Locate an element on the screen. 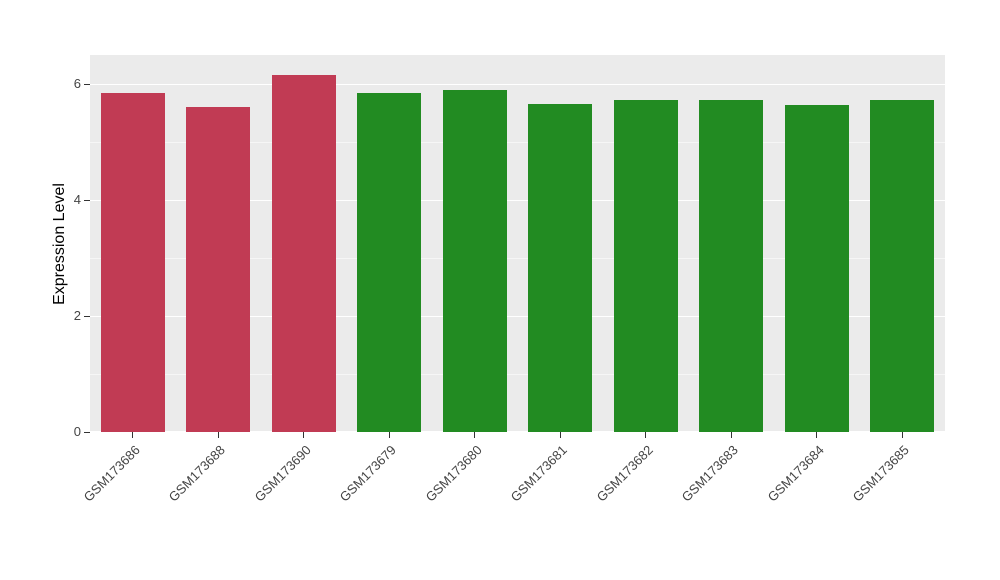 The height and width of the screenshot is (580, 1000). y-tick-label: 4 is located at coordinates (77, 199).